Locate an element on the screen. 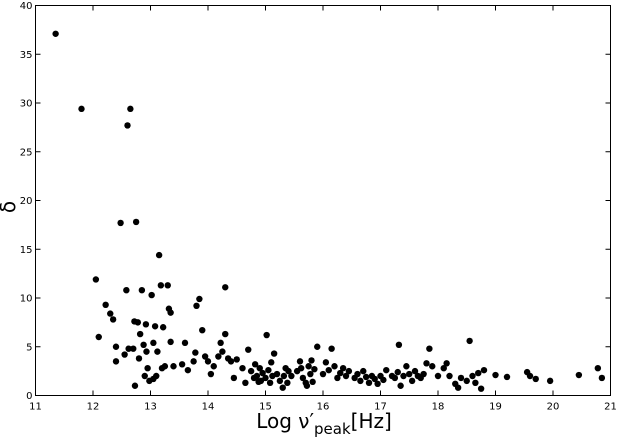 The height and width of the screenshot is (439, 617). y-tick-label: 35 is located at coordinates (26, 55).